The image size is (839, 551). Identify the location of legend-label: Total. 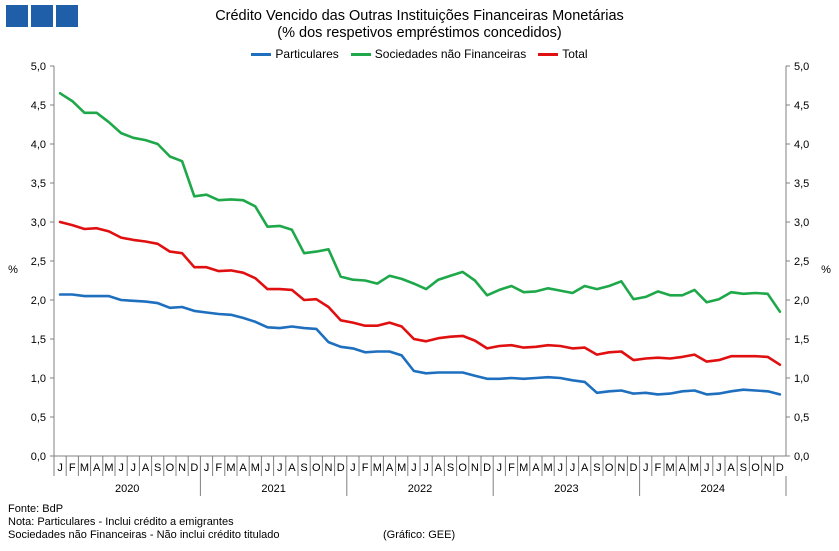
(575, 54).